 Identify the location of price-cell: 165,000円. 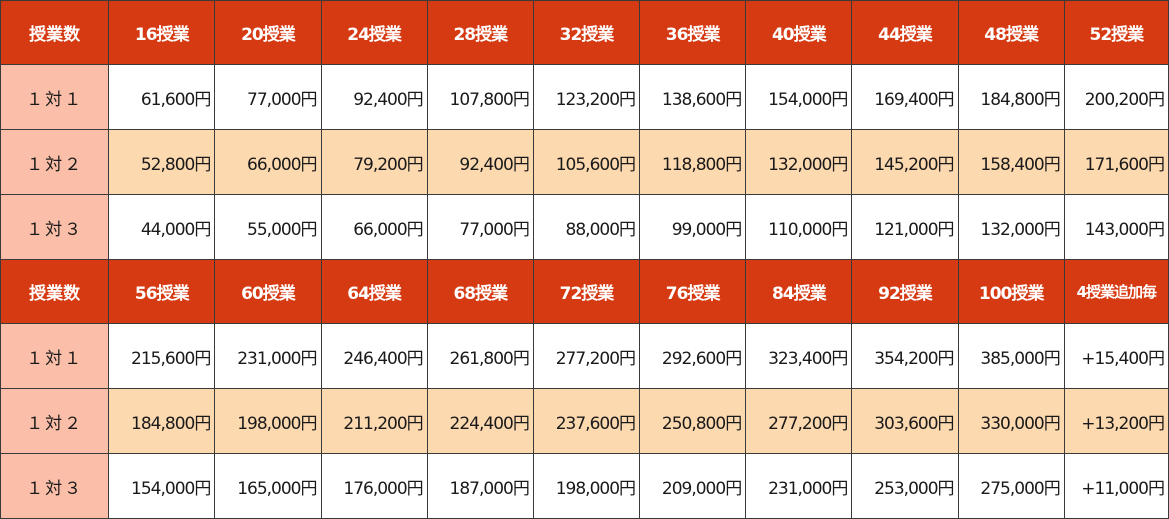
(268, 486).